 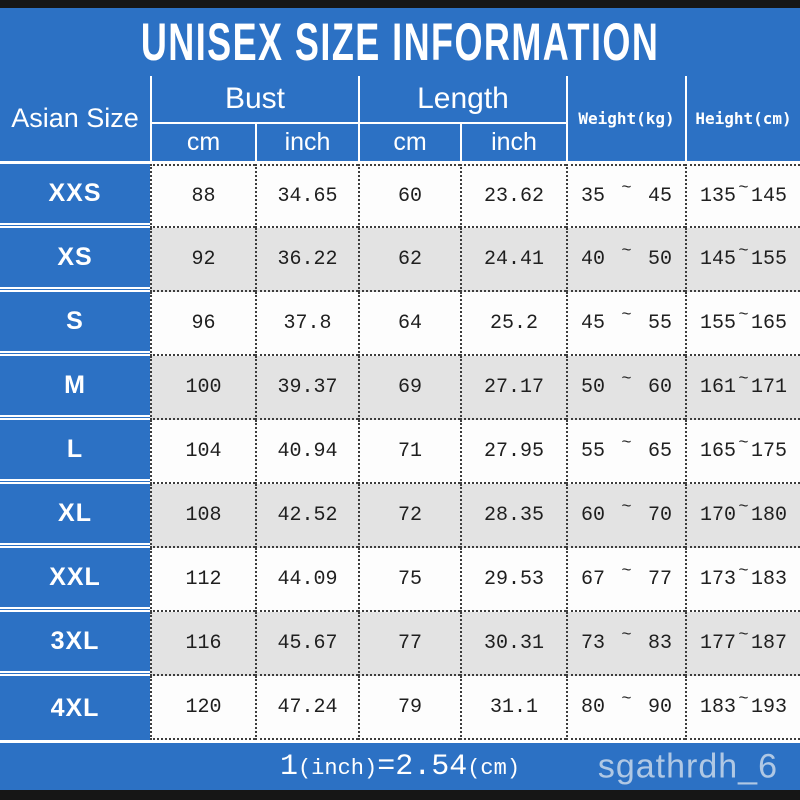 What do you see at coordinates (768, 259) in the screenshot?
I see `height-max: 155` at bounding box center [768, 259].